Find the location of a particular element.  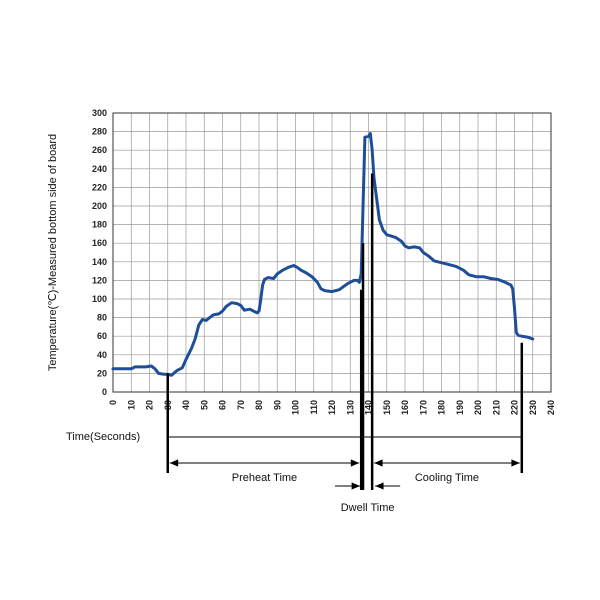

x-tick-label: 190 is located at coordinates (460, 407).